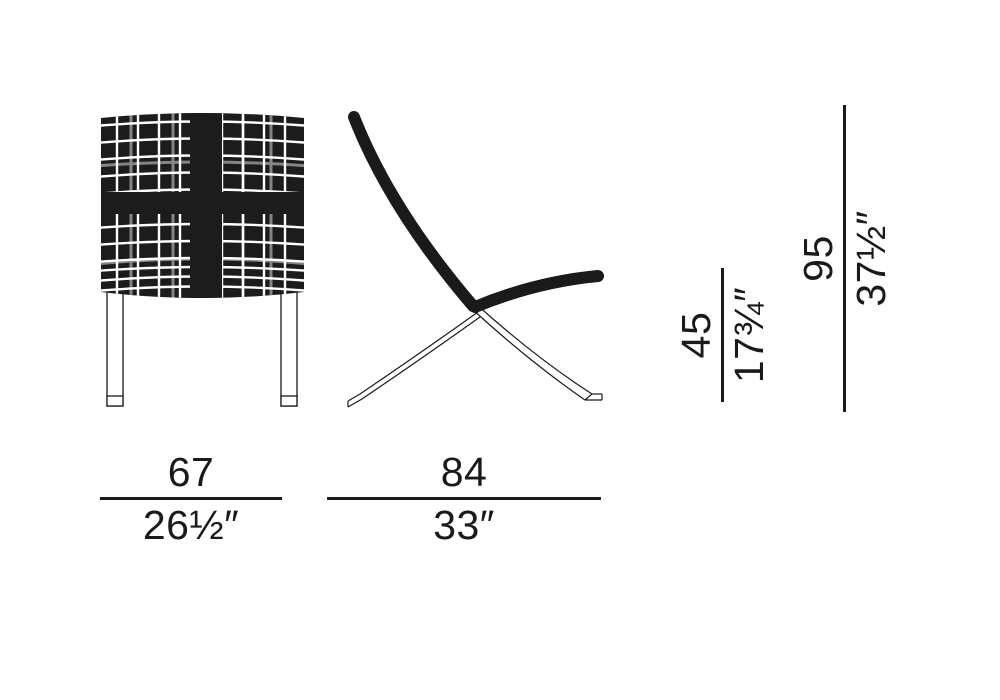 The image size is (1000, 700). Describe the element at coordinates (749, 335) in the screenshot. I see `dimension-seat-height-imperial: 17¾″` at that location.